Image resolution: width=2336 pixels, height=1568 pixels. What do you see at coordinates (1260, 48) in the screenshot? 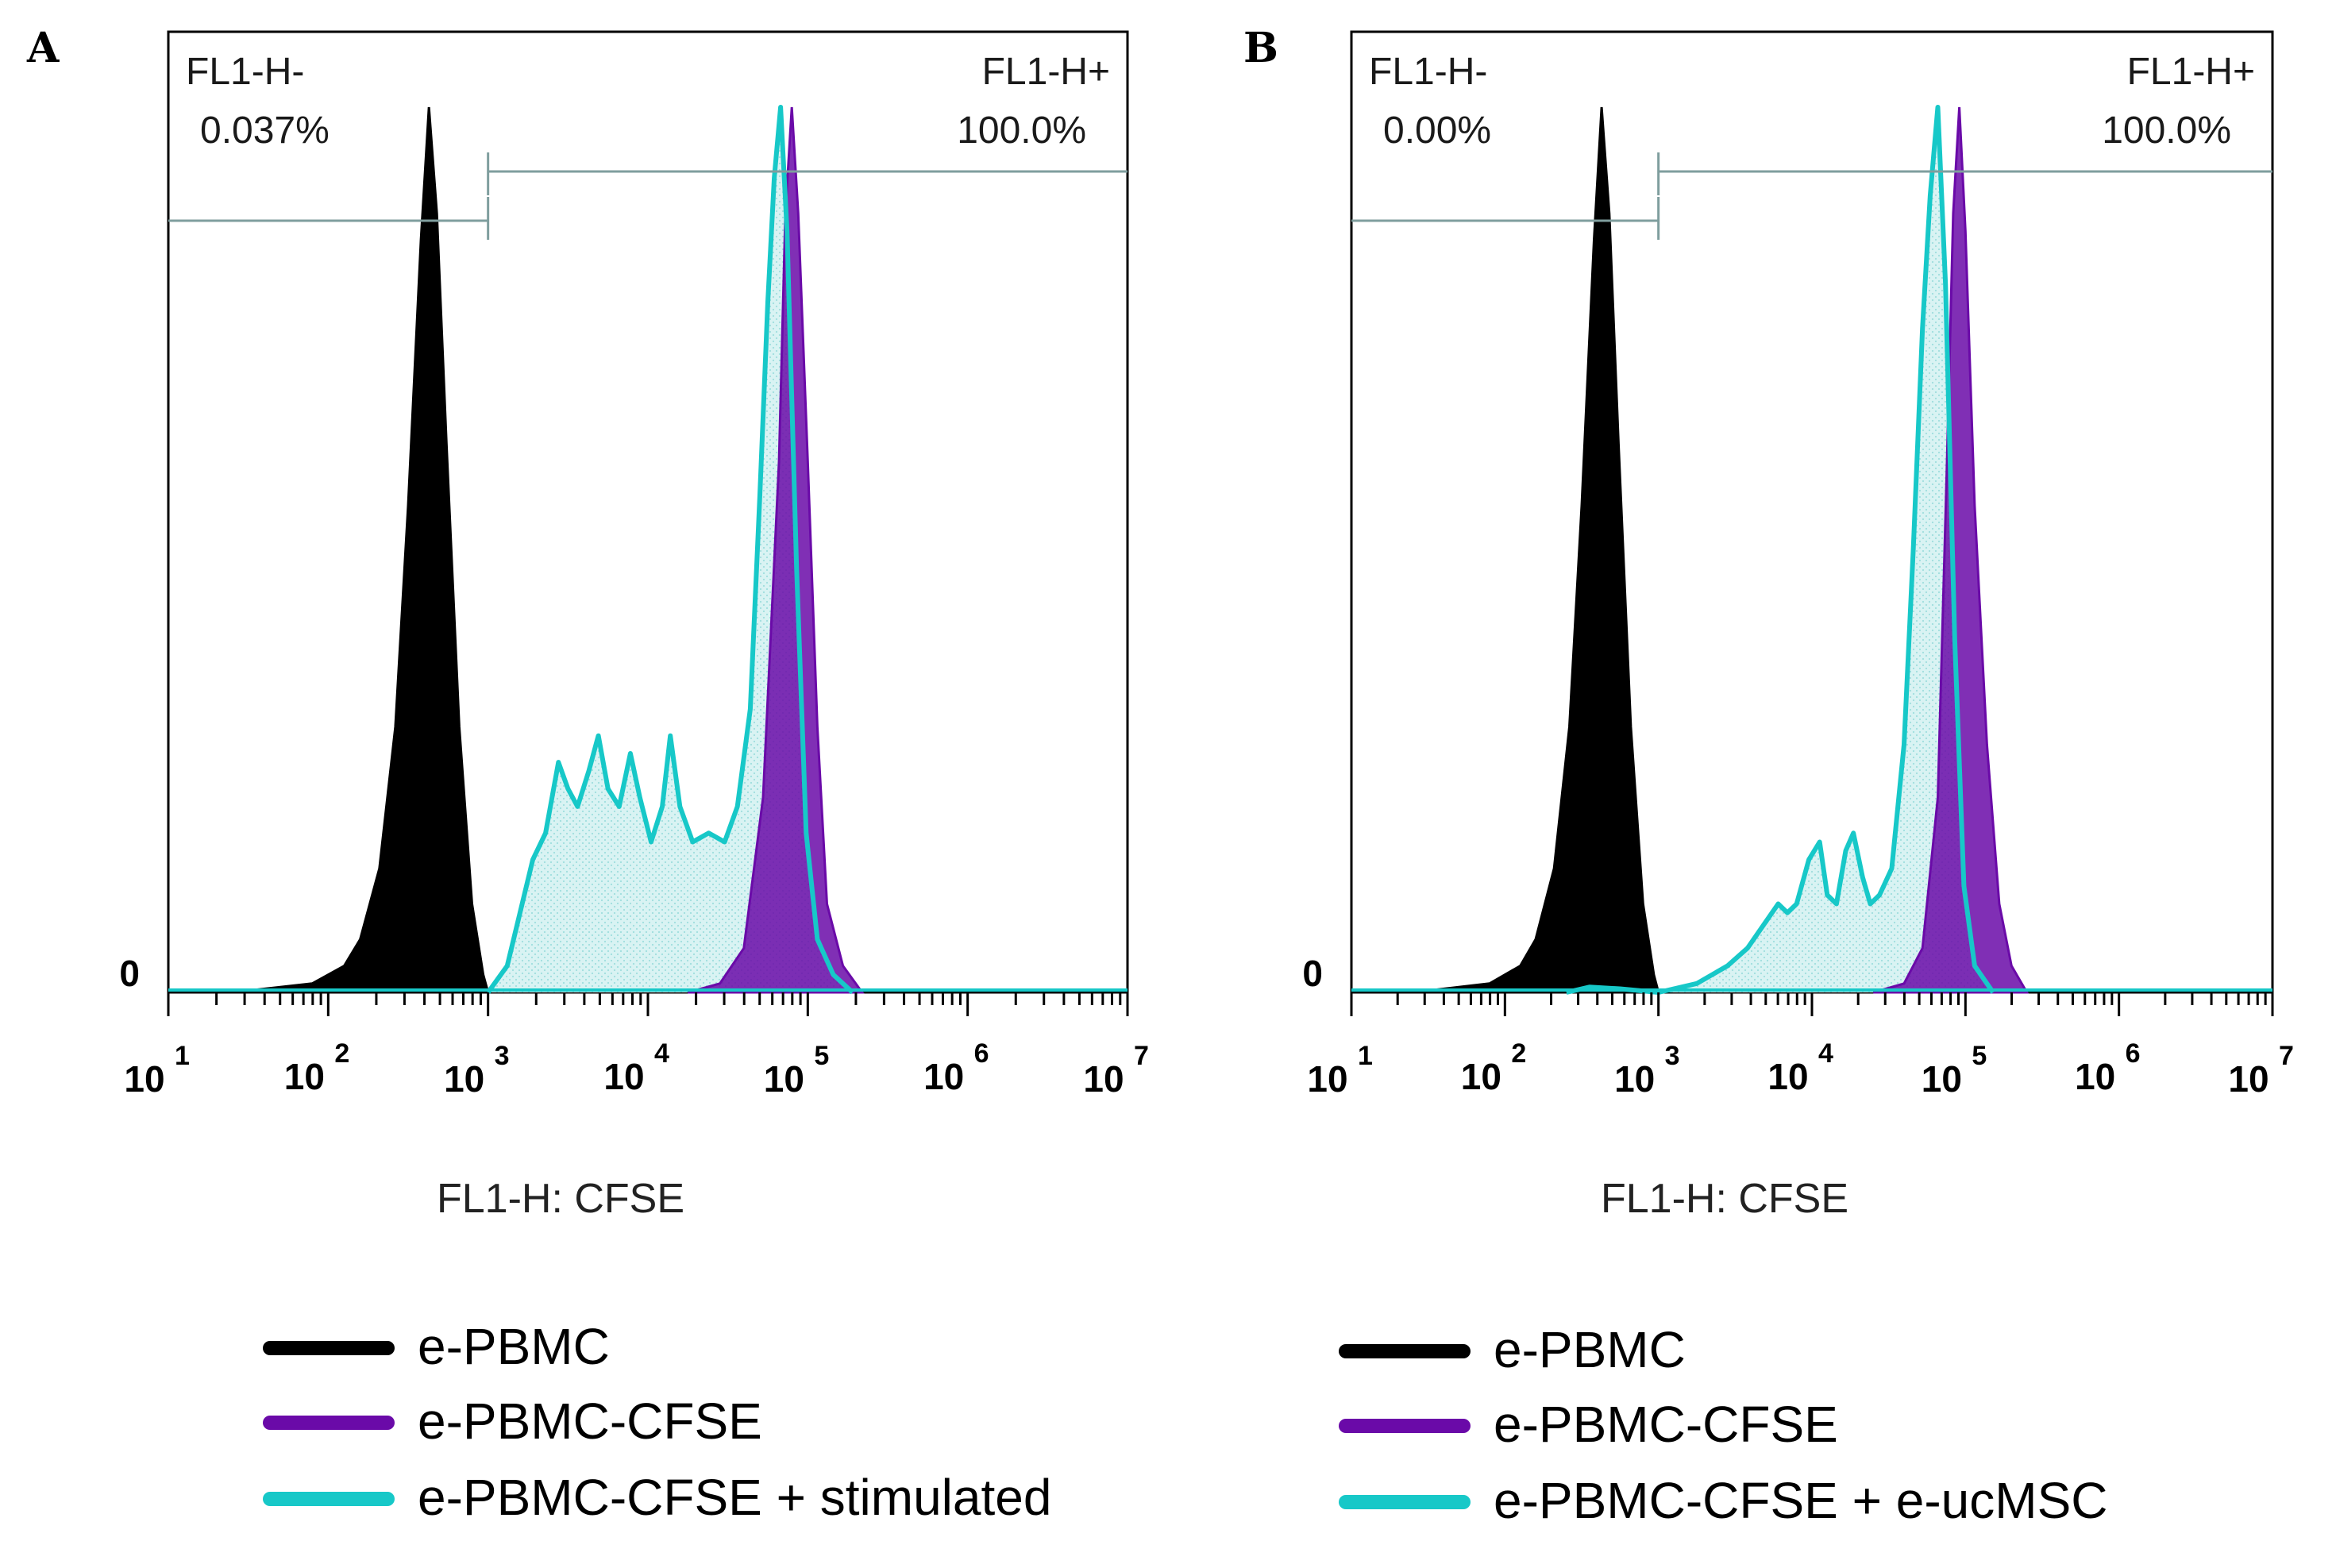
I see `panel-letter: B` at bounding box center [1260, 48].